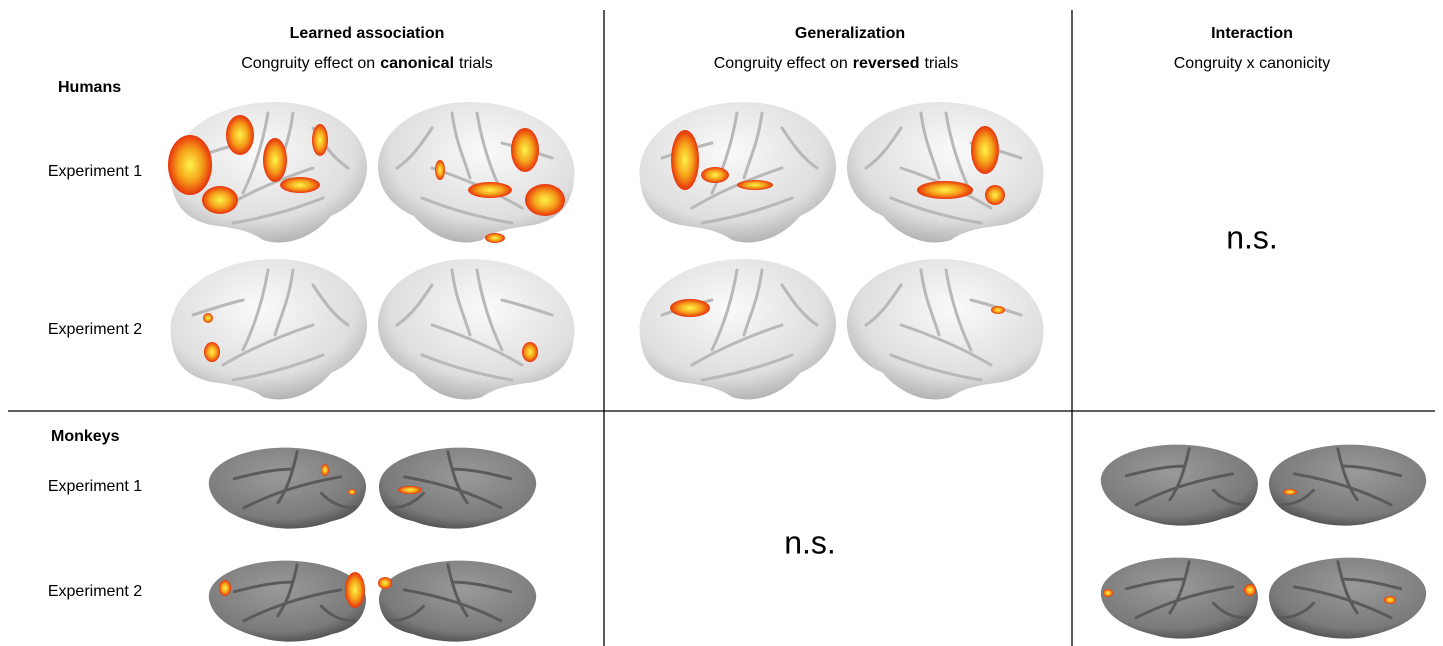  I want to click on column-subtitle: Congruity effect on reversed trials, so click(836, 63).